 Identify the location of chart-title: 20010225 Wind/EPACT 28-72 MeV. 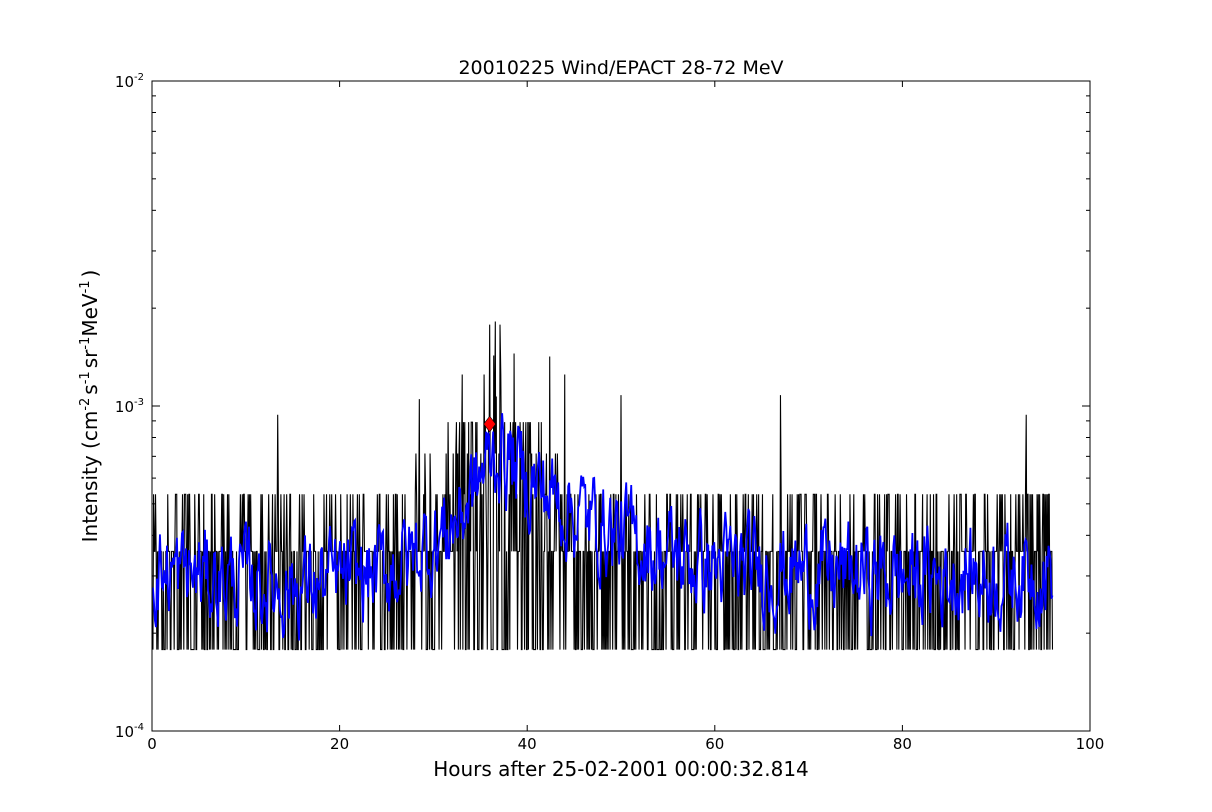
(620, 68).